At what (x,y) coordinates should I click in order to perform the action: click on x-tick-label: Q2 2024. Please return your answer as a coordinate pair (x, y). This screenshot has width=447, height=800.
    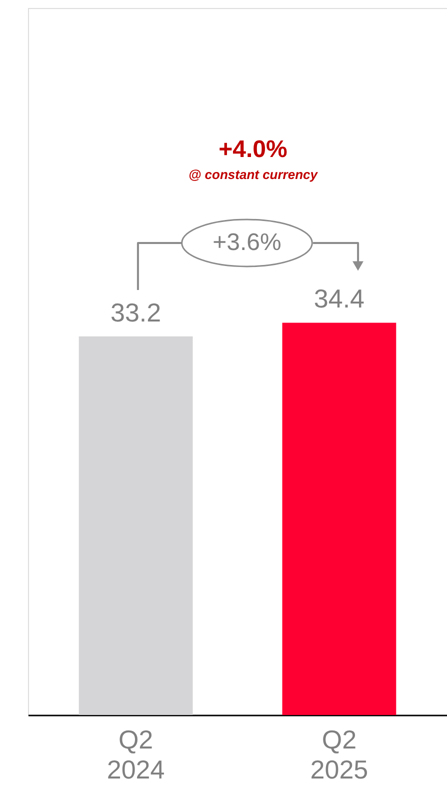
    Looking at the image, I should click on (135, 754).